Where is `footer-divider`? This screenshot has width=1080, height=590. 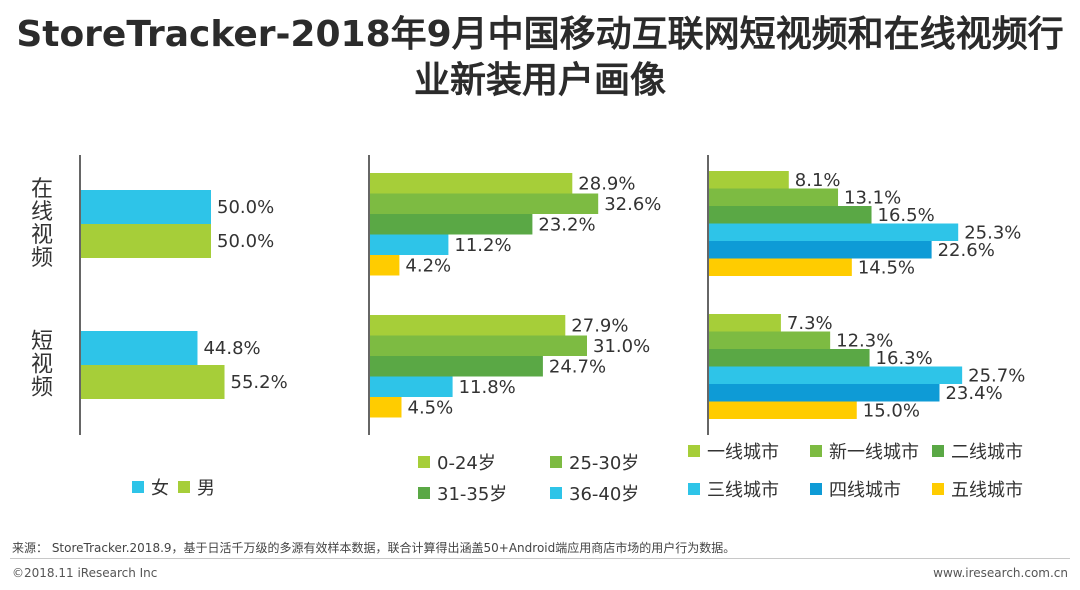
footer-divider is located at coordinates (540, 558).